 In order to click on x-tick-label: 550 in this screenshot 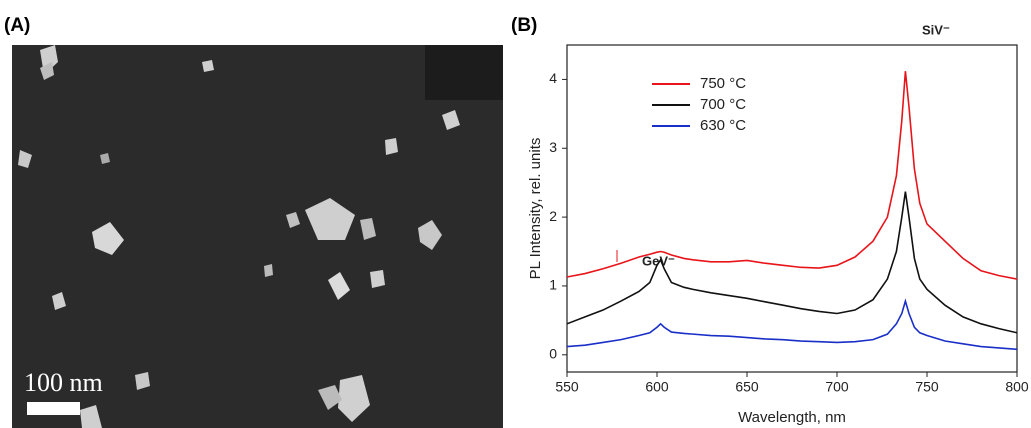, I will do `click(567, 387)`.